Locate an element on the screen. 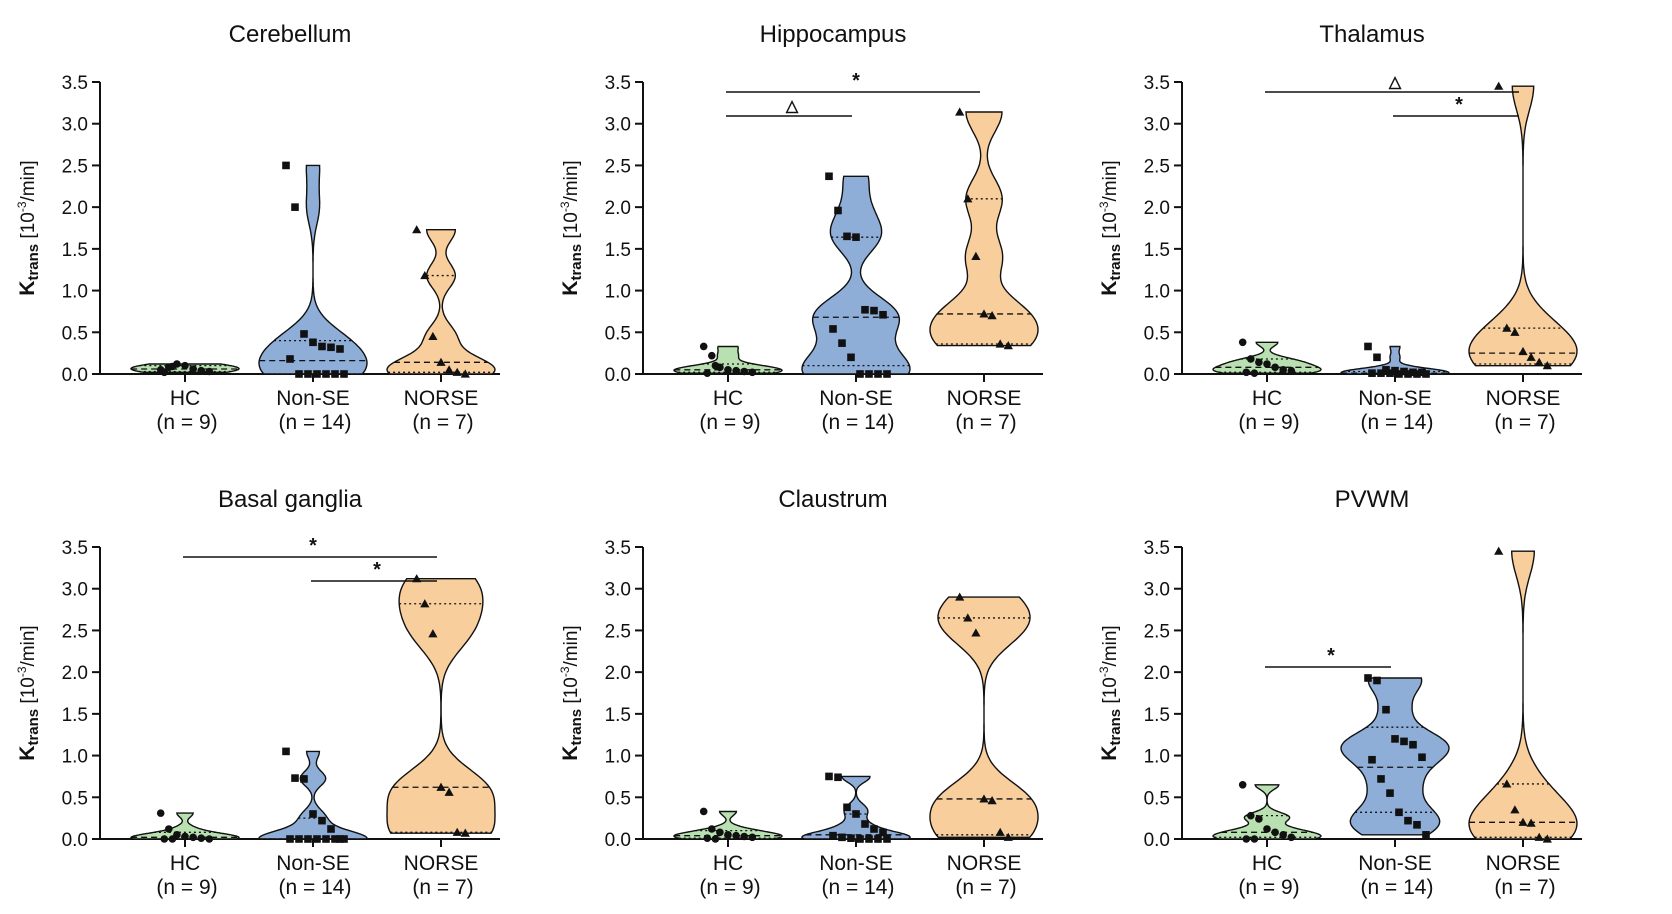  violin-hc is located at coordinates (728, 359).